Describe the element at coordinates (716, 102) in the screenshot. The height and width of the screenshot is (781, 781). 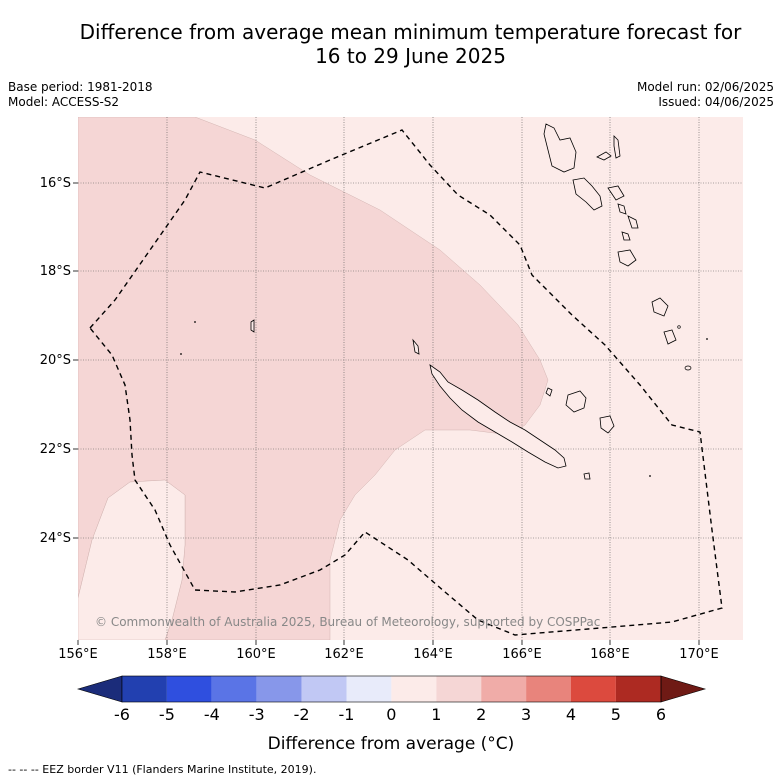
I see `issued-date: Issued: 04/06/2025` at that location.